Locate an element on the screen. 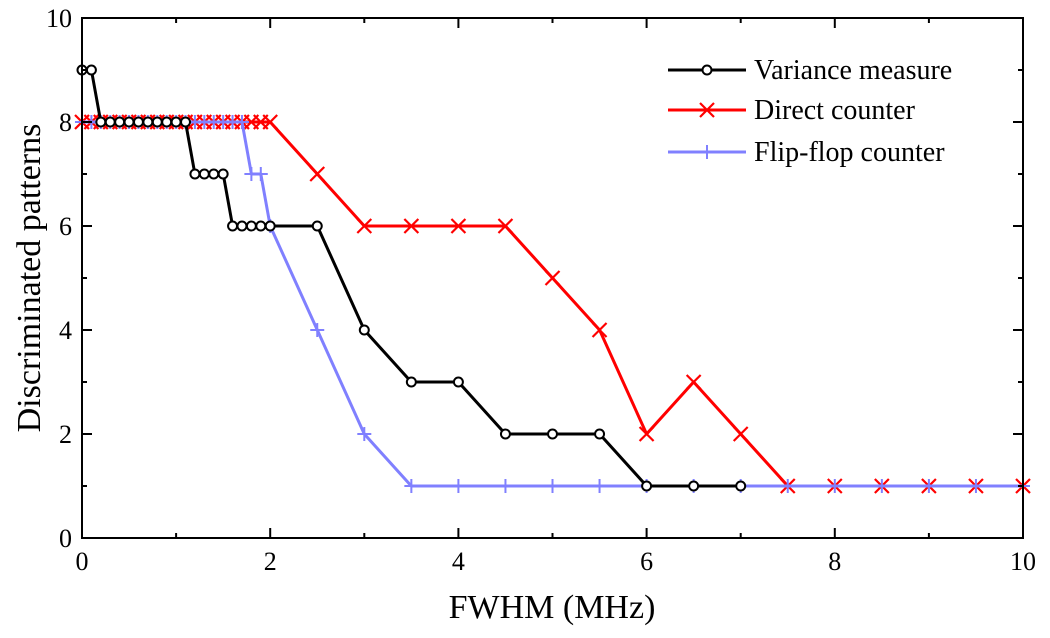 The width and height of the screenshot is (1050, 638). x-axis-label: FWHM (MHz) is located at coordinates (552, 607).